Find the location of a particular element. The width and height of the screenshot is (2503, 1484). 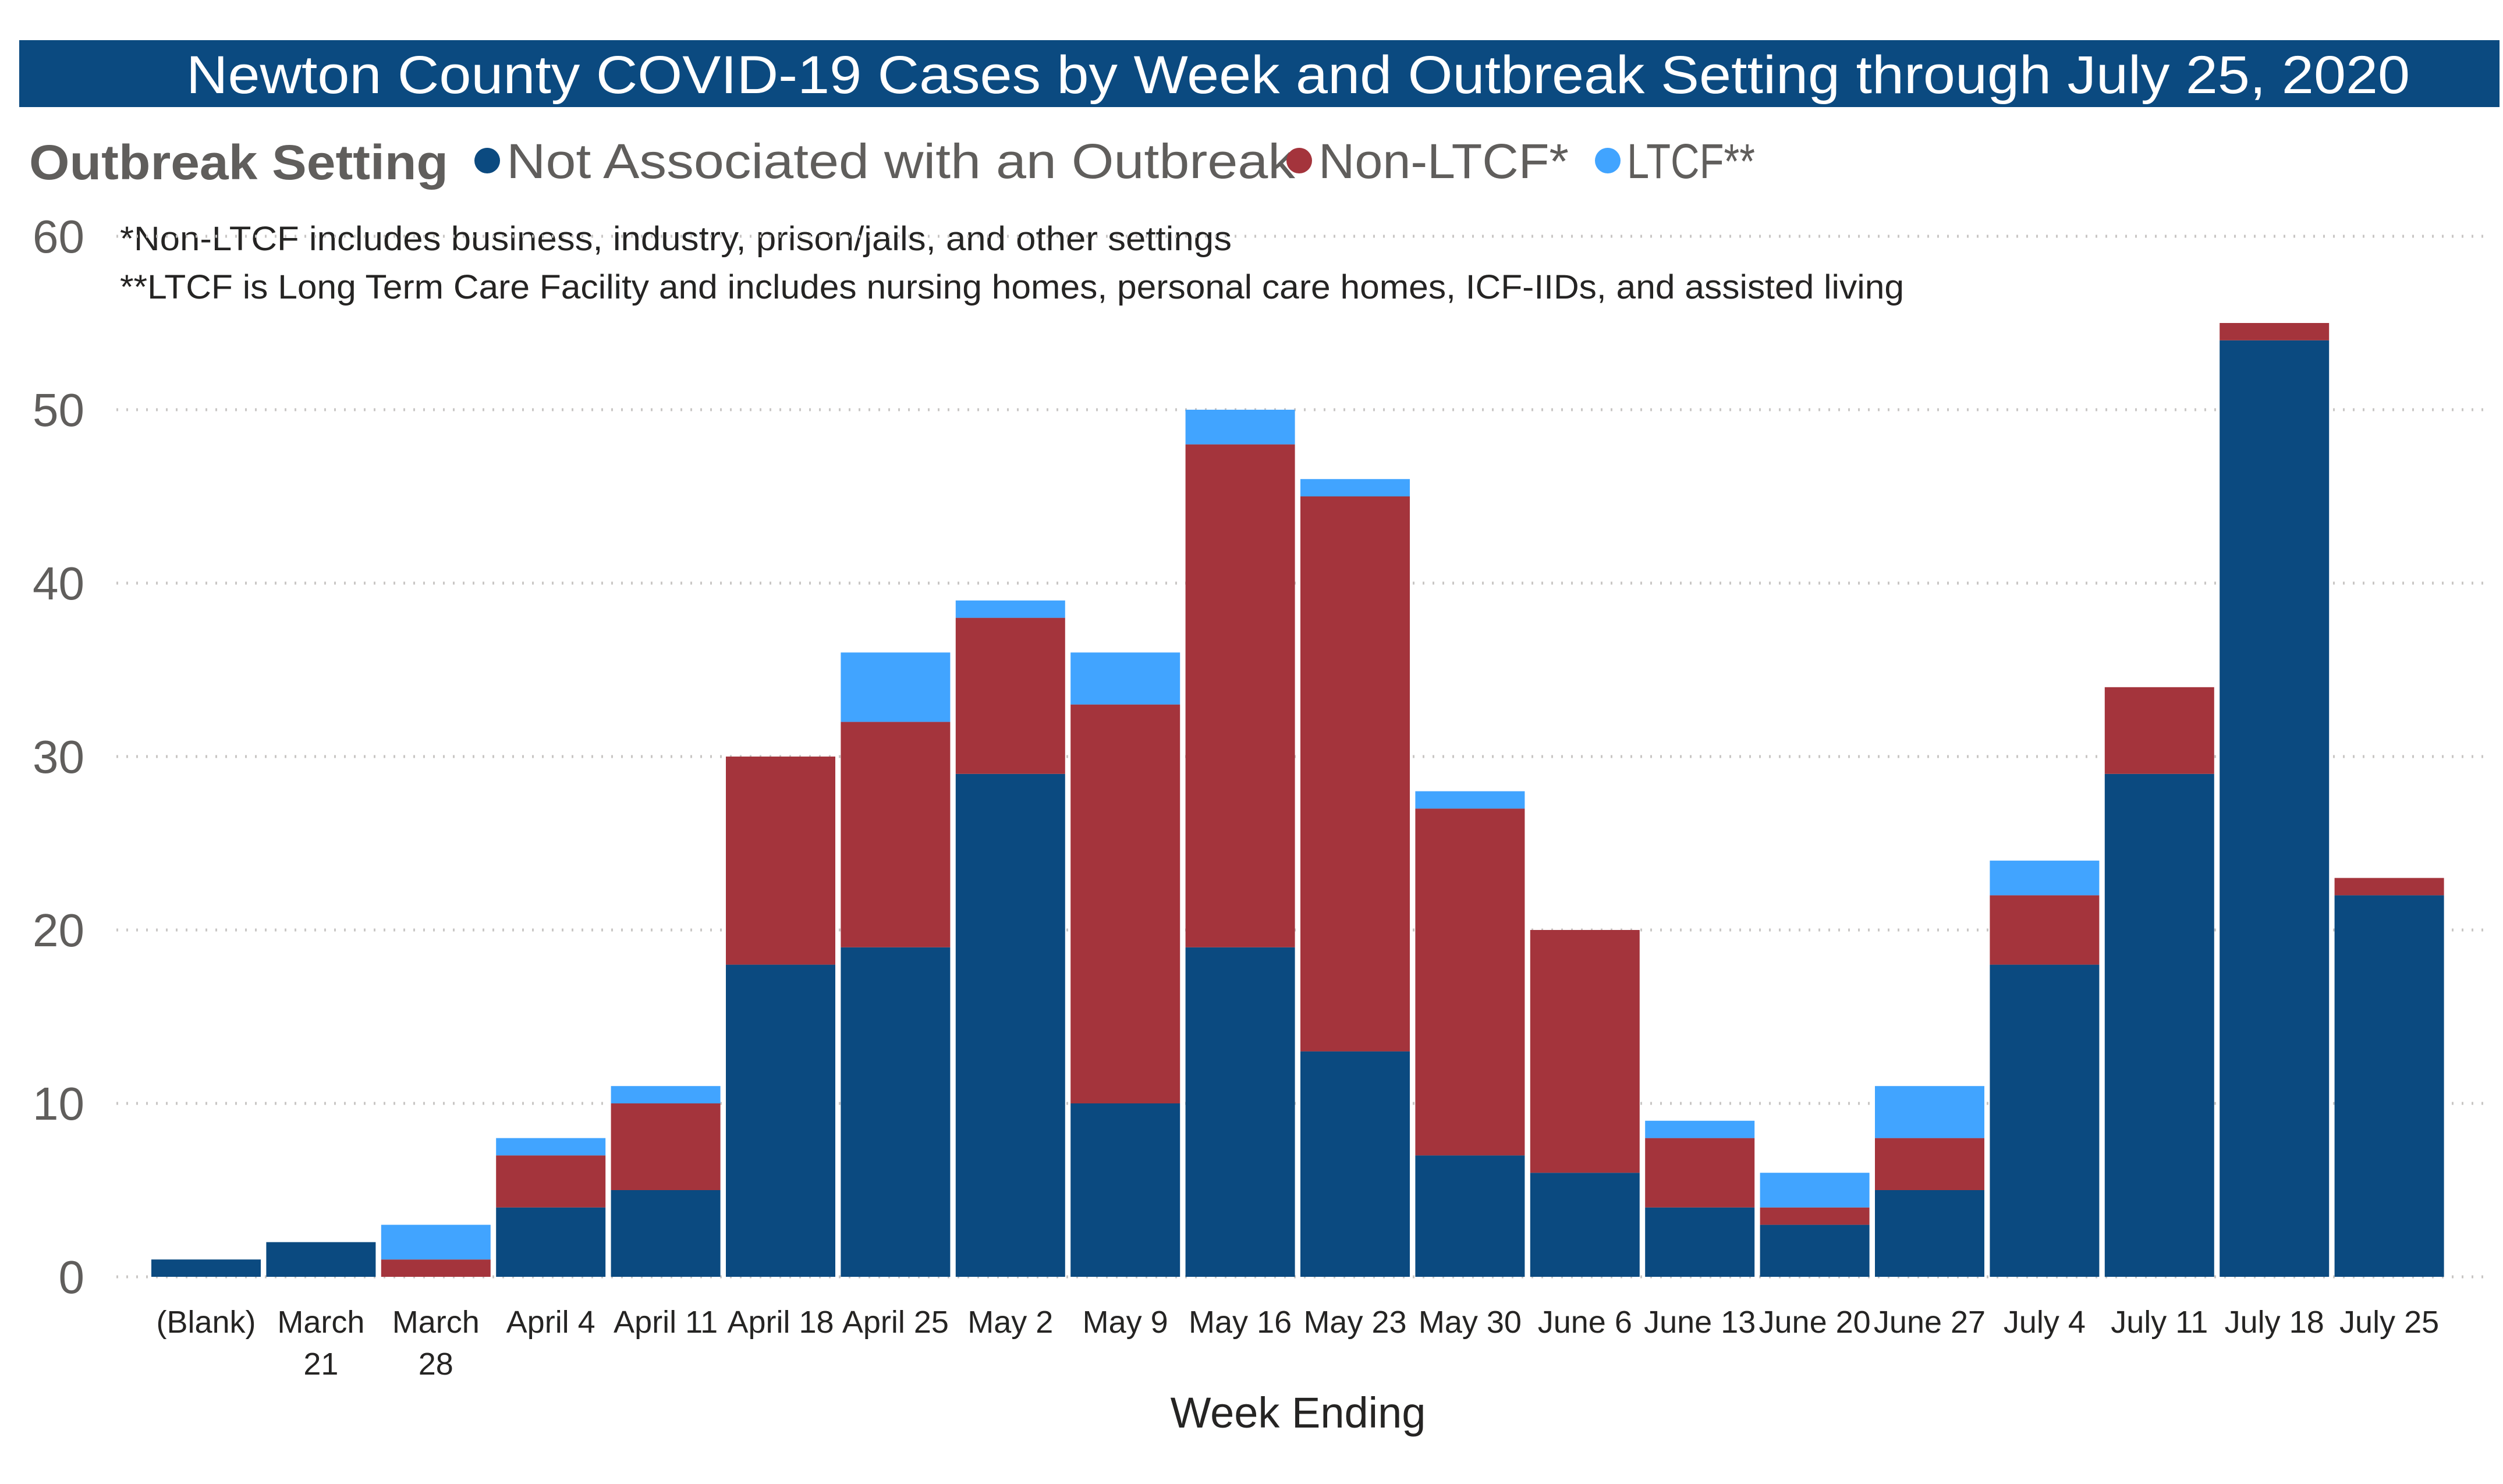

x-tick-label: May 30 is located at coordinates (1470, 1322).